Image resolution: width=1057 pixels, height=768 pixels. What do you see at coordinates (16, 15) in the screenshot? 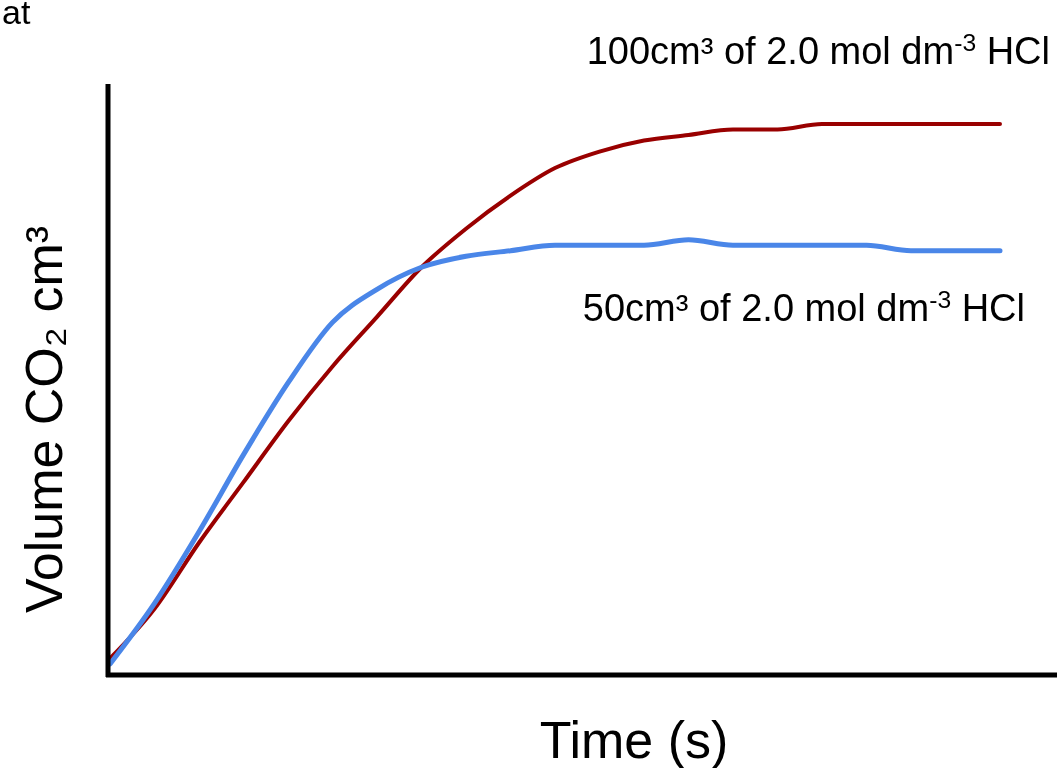
I see `text: at` at bounding box center [16, 15].